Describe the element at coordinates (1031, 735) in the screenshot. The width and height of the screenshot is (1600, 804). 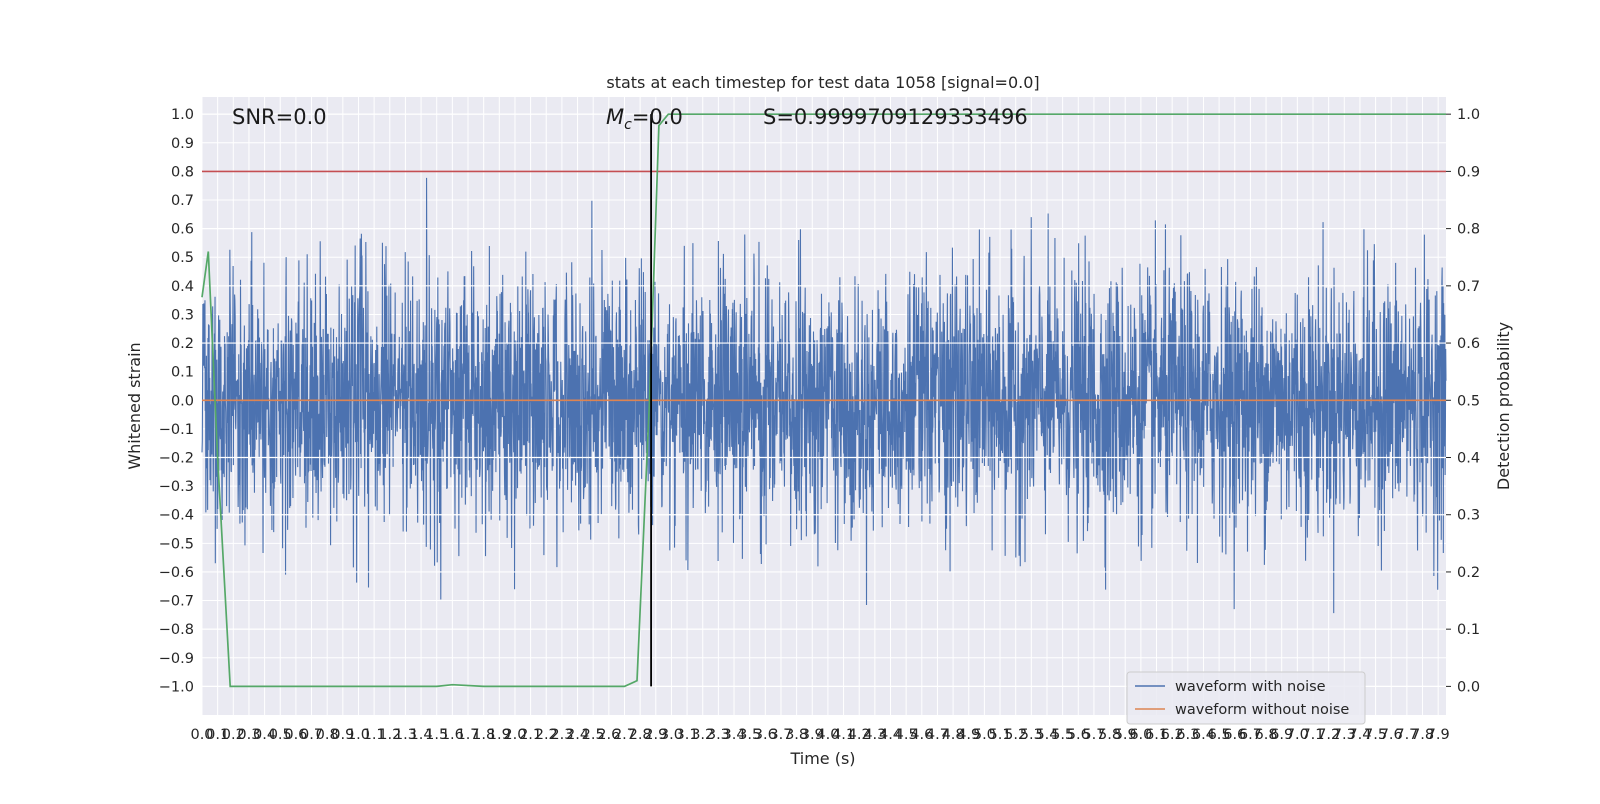
I see `x-tick-label: 5.3` at that location.